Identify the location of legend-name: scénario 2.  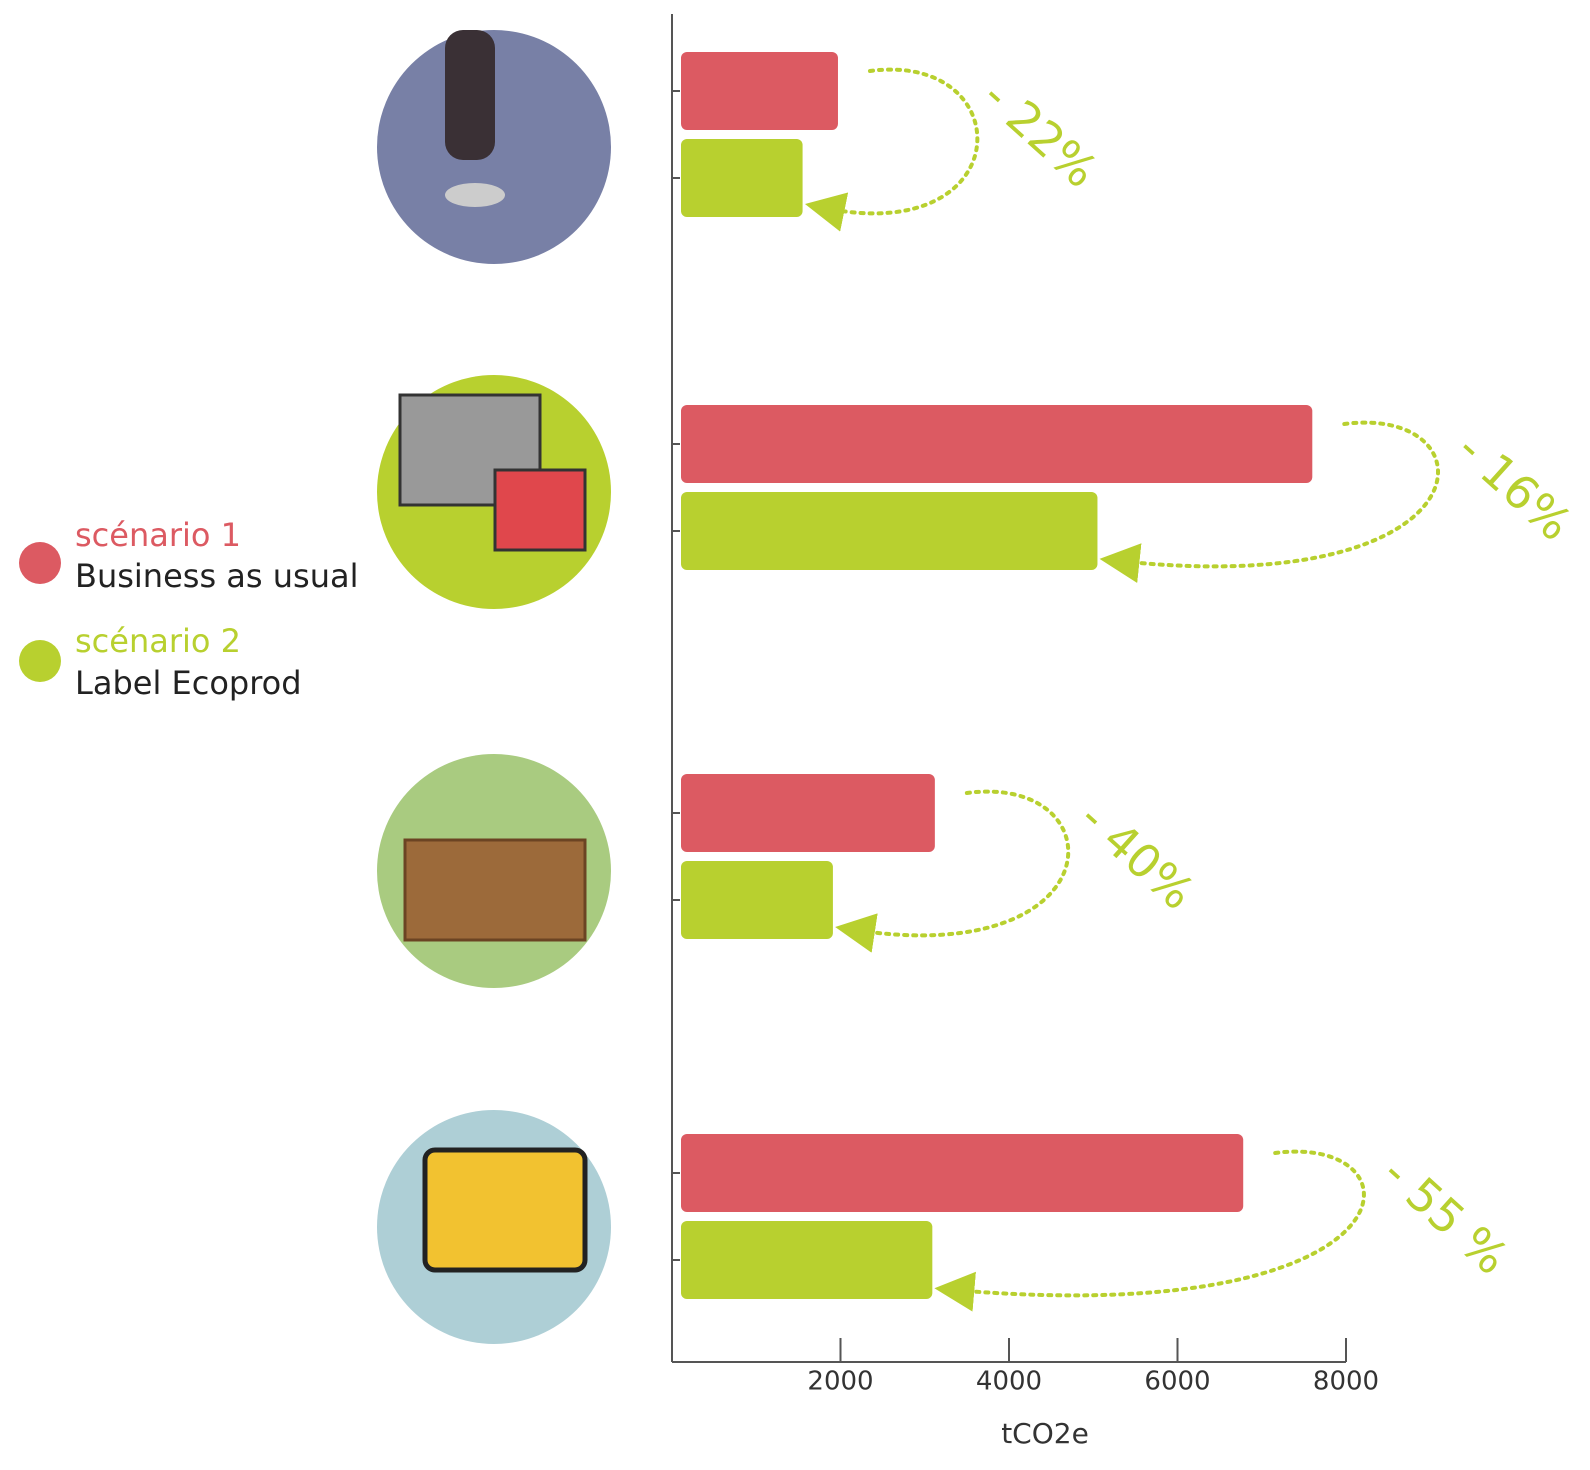
(158, 641).